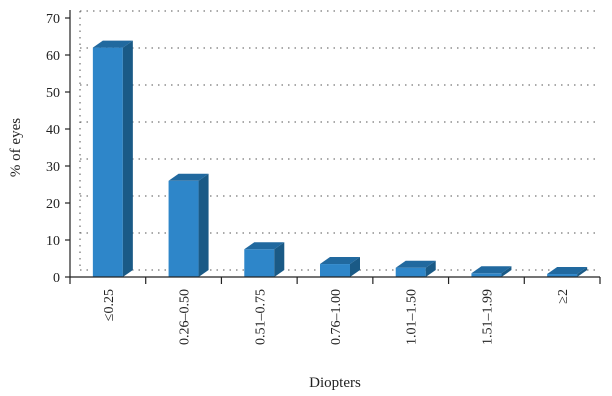 The image size is (612, 396). What do you see at coordinates (58, 149) in the screenshot?
I see `y-tick-labels: 0 10 20 30 40 50 60 70` at bounding box center [58, 149].